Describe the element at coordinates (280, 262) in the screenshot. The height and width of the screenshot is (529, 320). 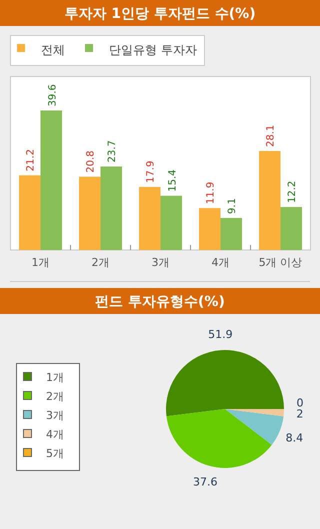
I see `x-tick-label: 5개 이상` at that location.